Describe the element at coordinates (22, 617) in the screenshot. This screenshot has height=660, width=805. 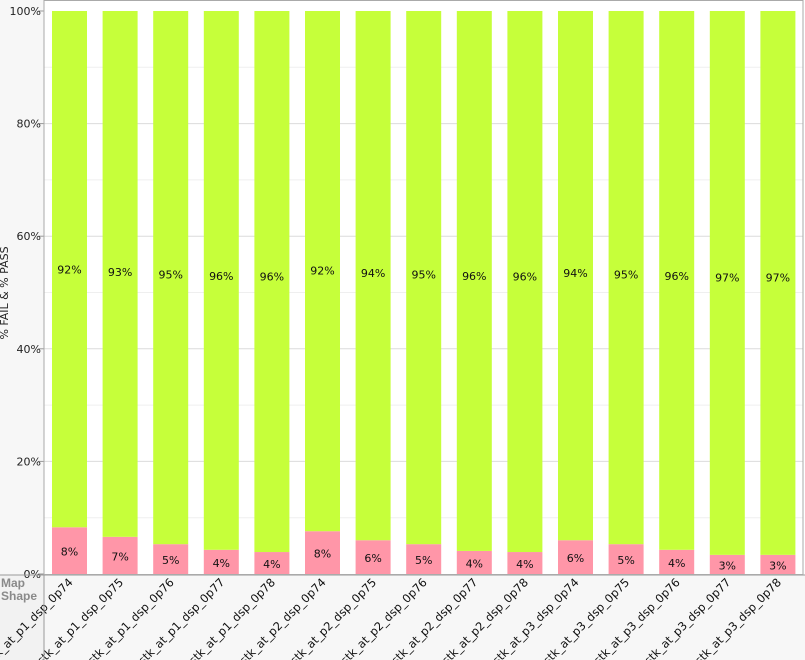
I see `x-group-panel` at that location.